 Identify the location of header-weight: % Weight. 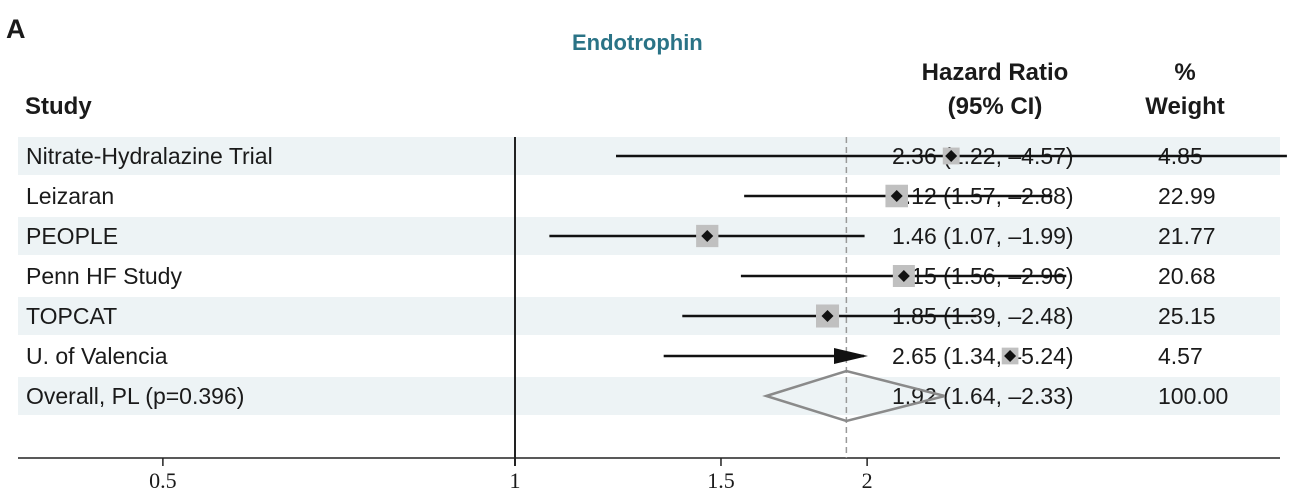
(1185, 90).